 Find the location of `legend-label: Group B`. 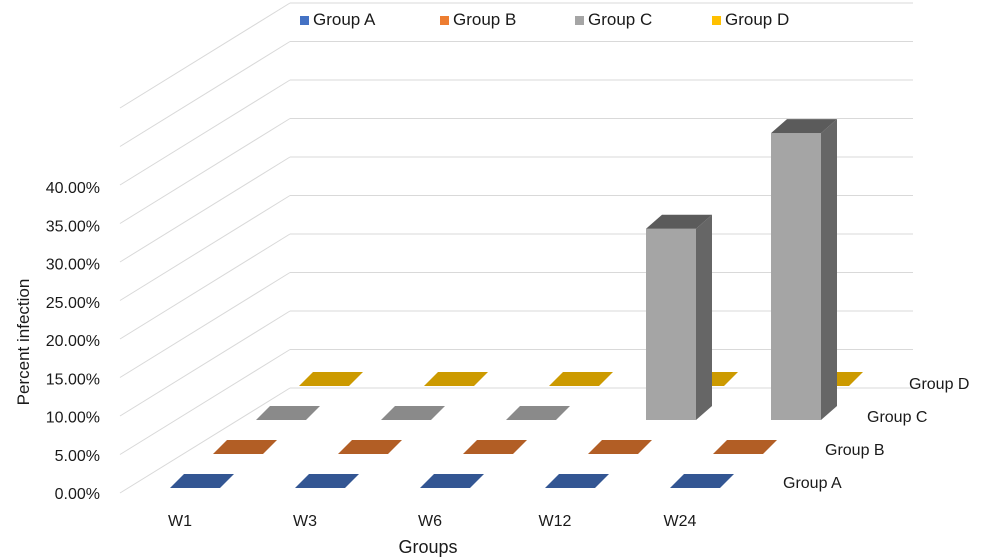

legend-label: Group B is located at coordinates (485, 19).